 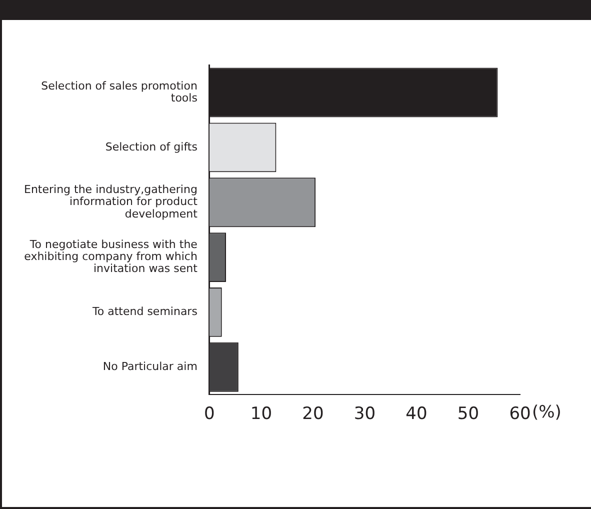 What do you see at coordinates (365, 414) in the screenshot?
I see `x-tick-label: 30` at bounding box center [365, 414].